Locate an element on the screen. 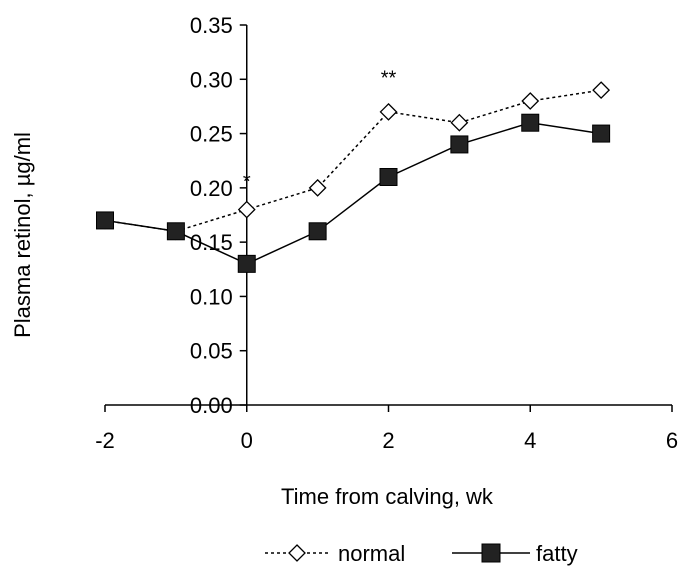 This screenshot has width=680, height=573. x-axis-ticks: -2 0 2 4 6 is located at coordinates (386, 429).